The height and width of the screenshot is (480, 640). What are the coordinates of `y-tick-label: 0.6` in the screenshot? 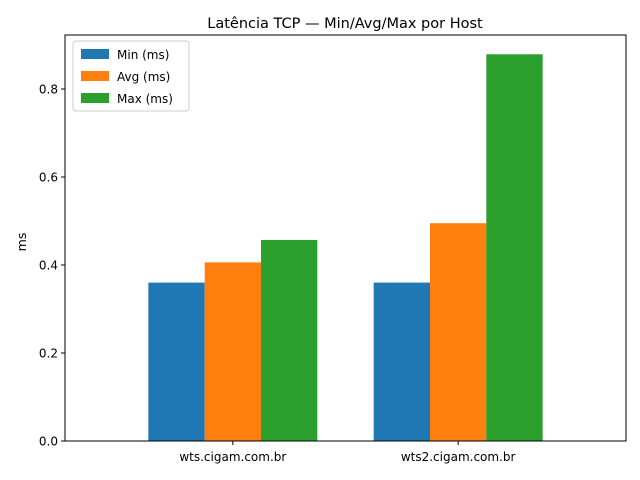 It's located at (48, 178).